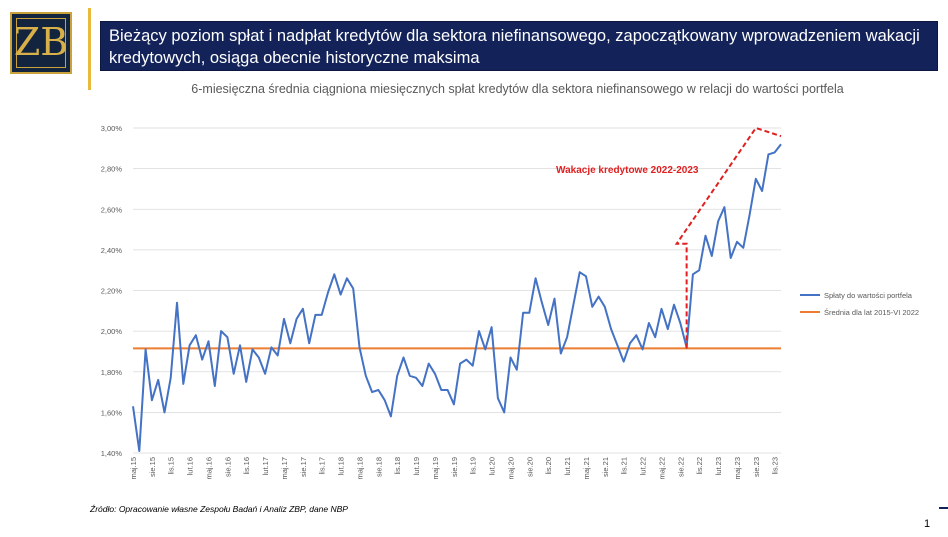 The height and width of the screenshot is (537, 948). I want to click on logo-frame, so click(41, 43).